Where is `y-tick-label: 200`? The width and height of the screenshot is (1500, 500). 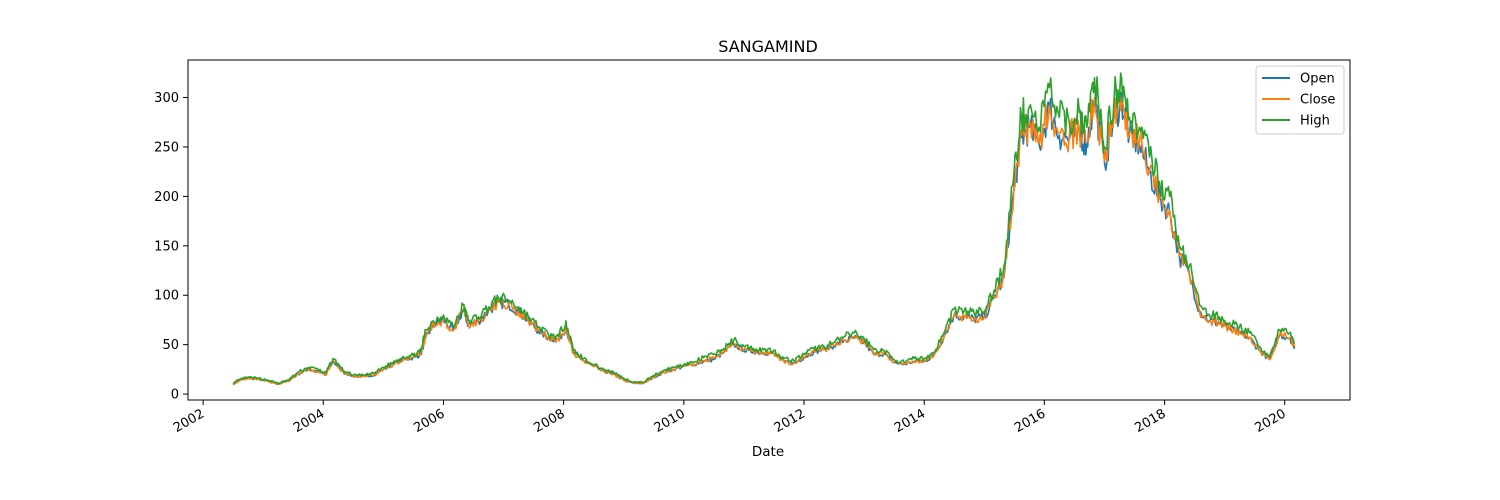
y-tick-label: 200 is located at coordinates (166, 197).